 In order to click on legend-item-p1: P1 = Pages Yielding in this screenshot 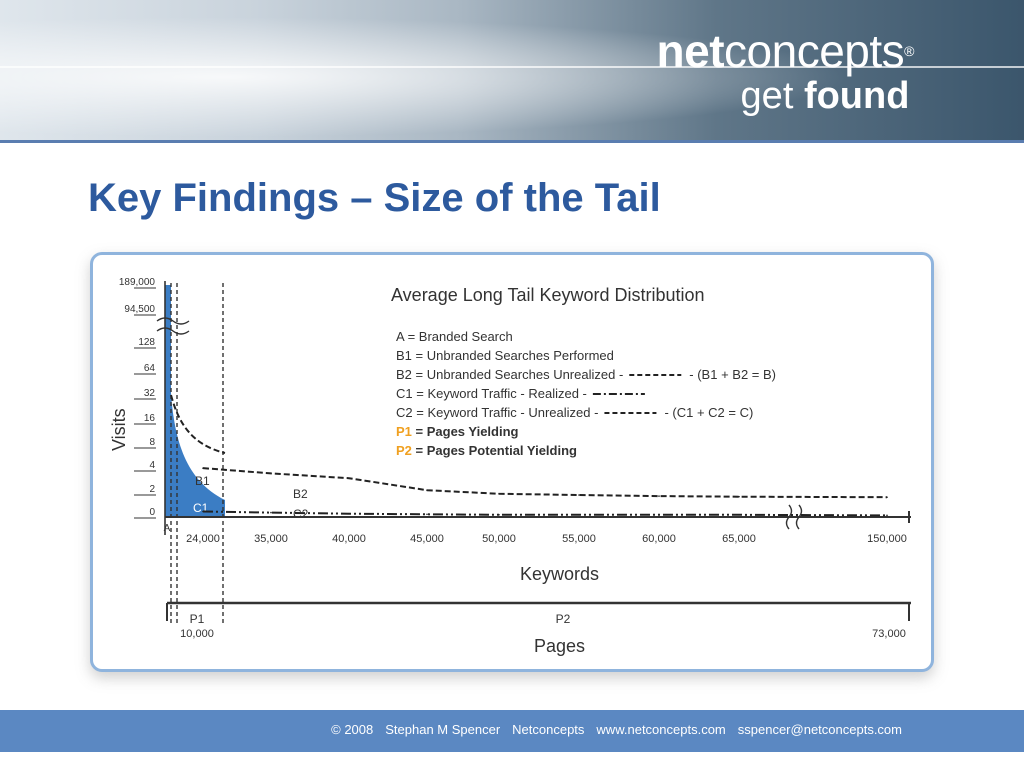, I will do `click(457, 431)`.